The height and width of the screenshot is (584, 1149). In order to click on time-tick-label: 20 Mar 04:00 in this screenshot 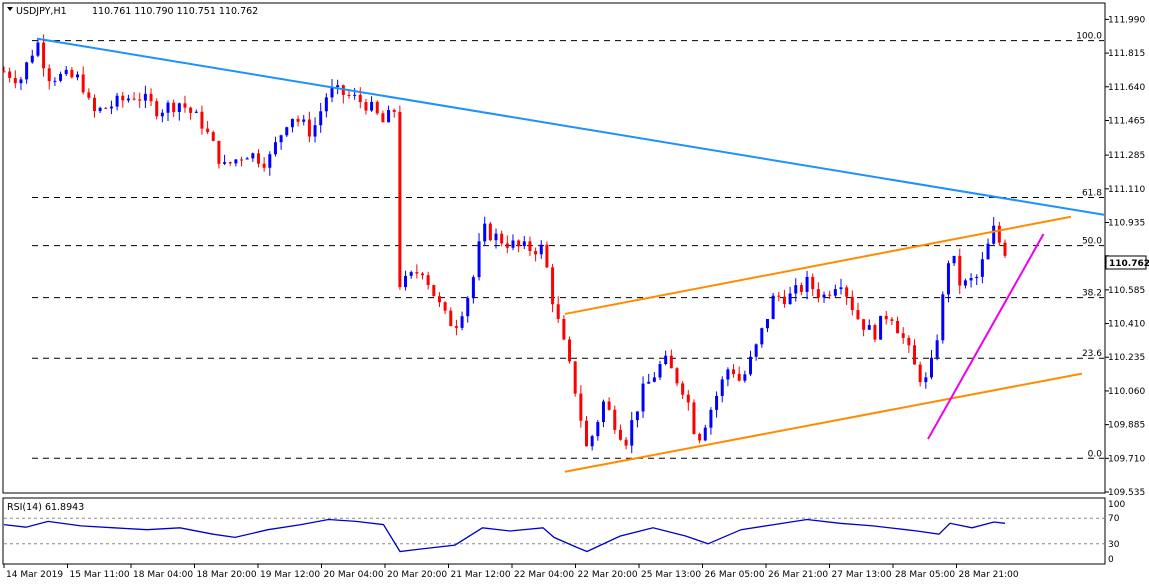, I will do `click(354, 575)`.